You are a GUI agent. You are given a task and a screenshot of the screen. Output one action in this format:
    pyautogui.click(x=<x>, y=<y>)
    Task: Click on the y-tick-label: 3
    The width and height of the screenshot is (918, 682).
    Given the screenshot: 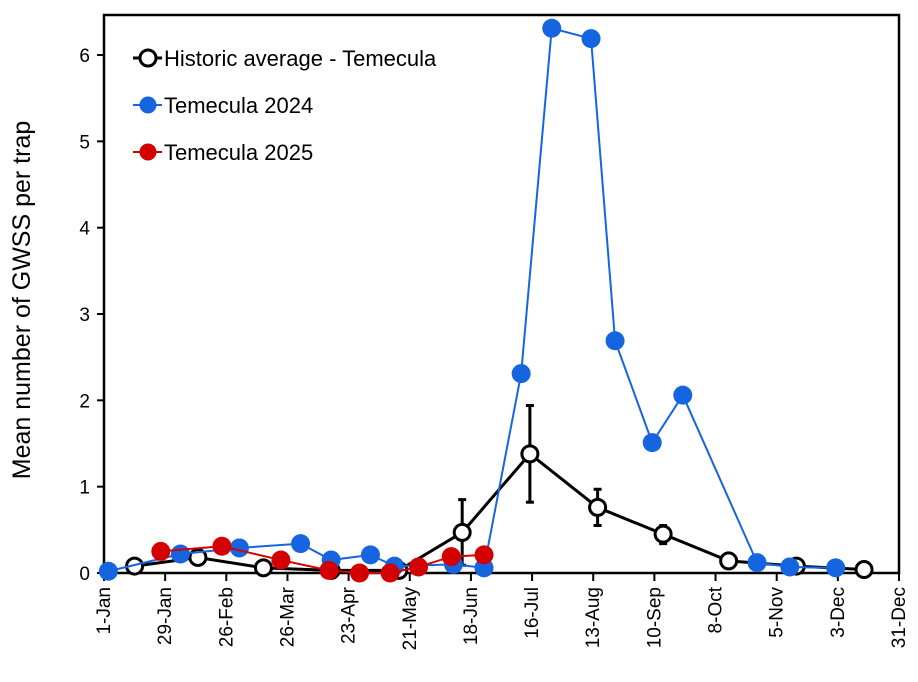 What is the action you would take?
    pyautogui.click(x=84, y=315)
    